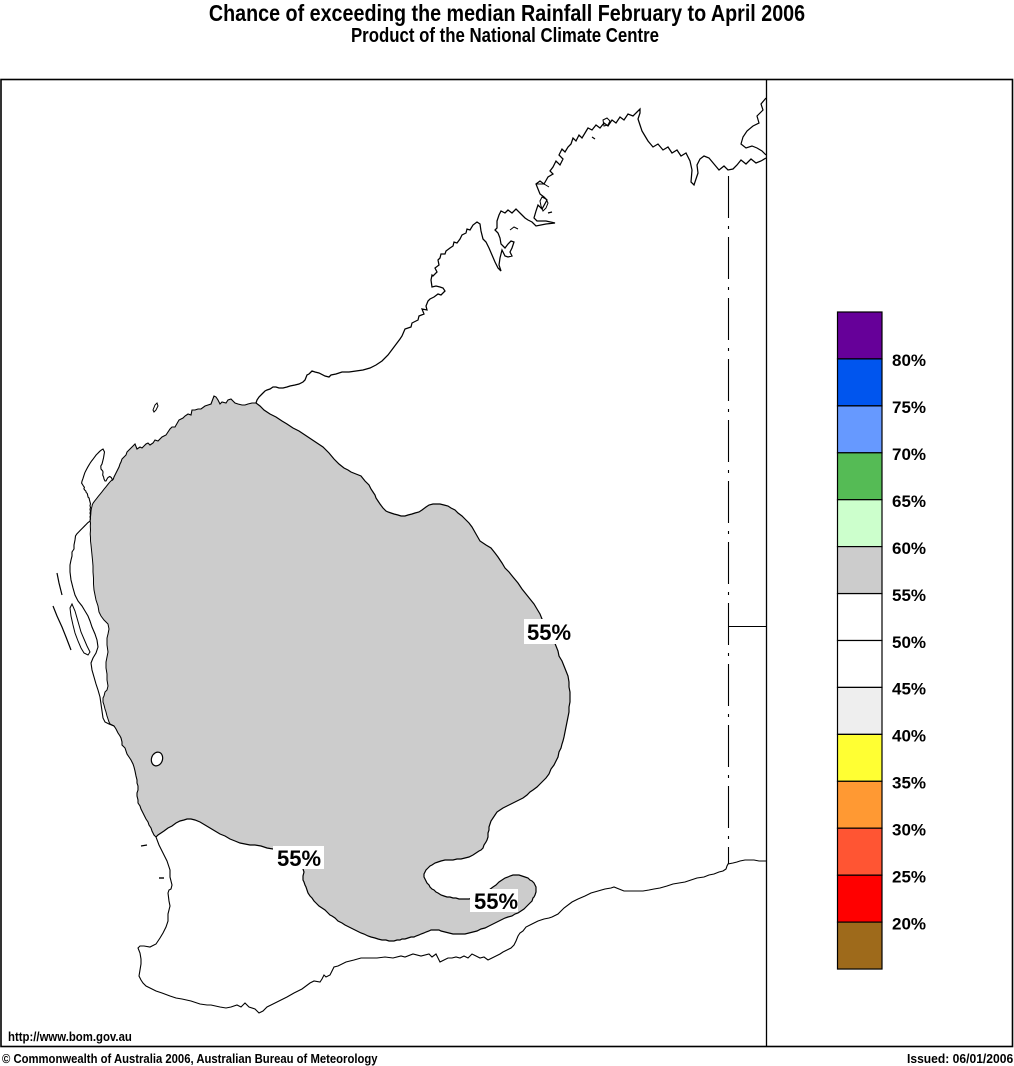  What do you see at coordinates (909, 877) in the screenshot?
I see `svg-text: 25%` at bounding box center [909, 877].